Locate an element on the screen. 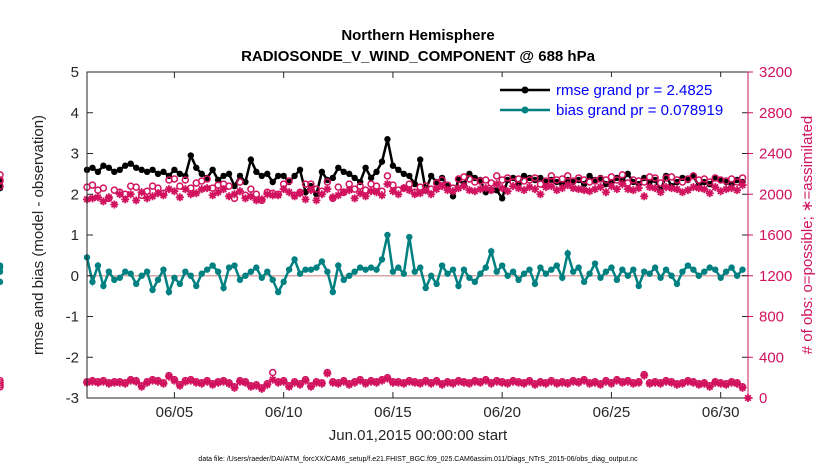 This screenshot has width=830, height=470. y2-tick-label: 0 is located at coordinates (763, 398).